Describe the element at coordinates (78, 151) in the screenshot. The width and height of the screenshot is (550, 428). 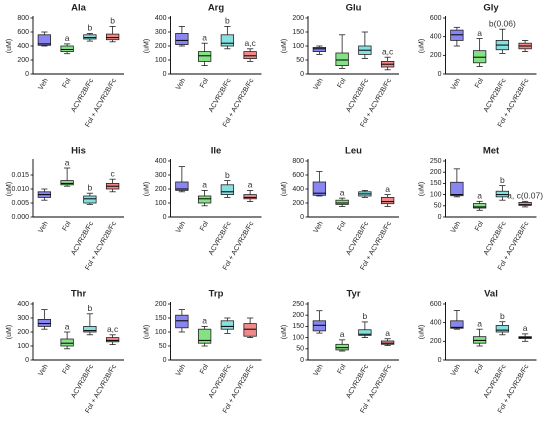
I see `panel-title: His` at that location.